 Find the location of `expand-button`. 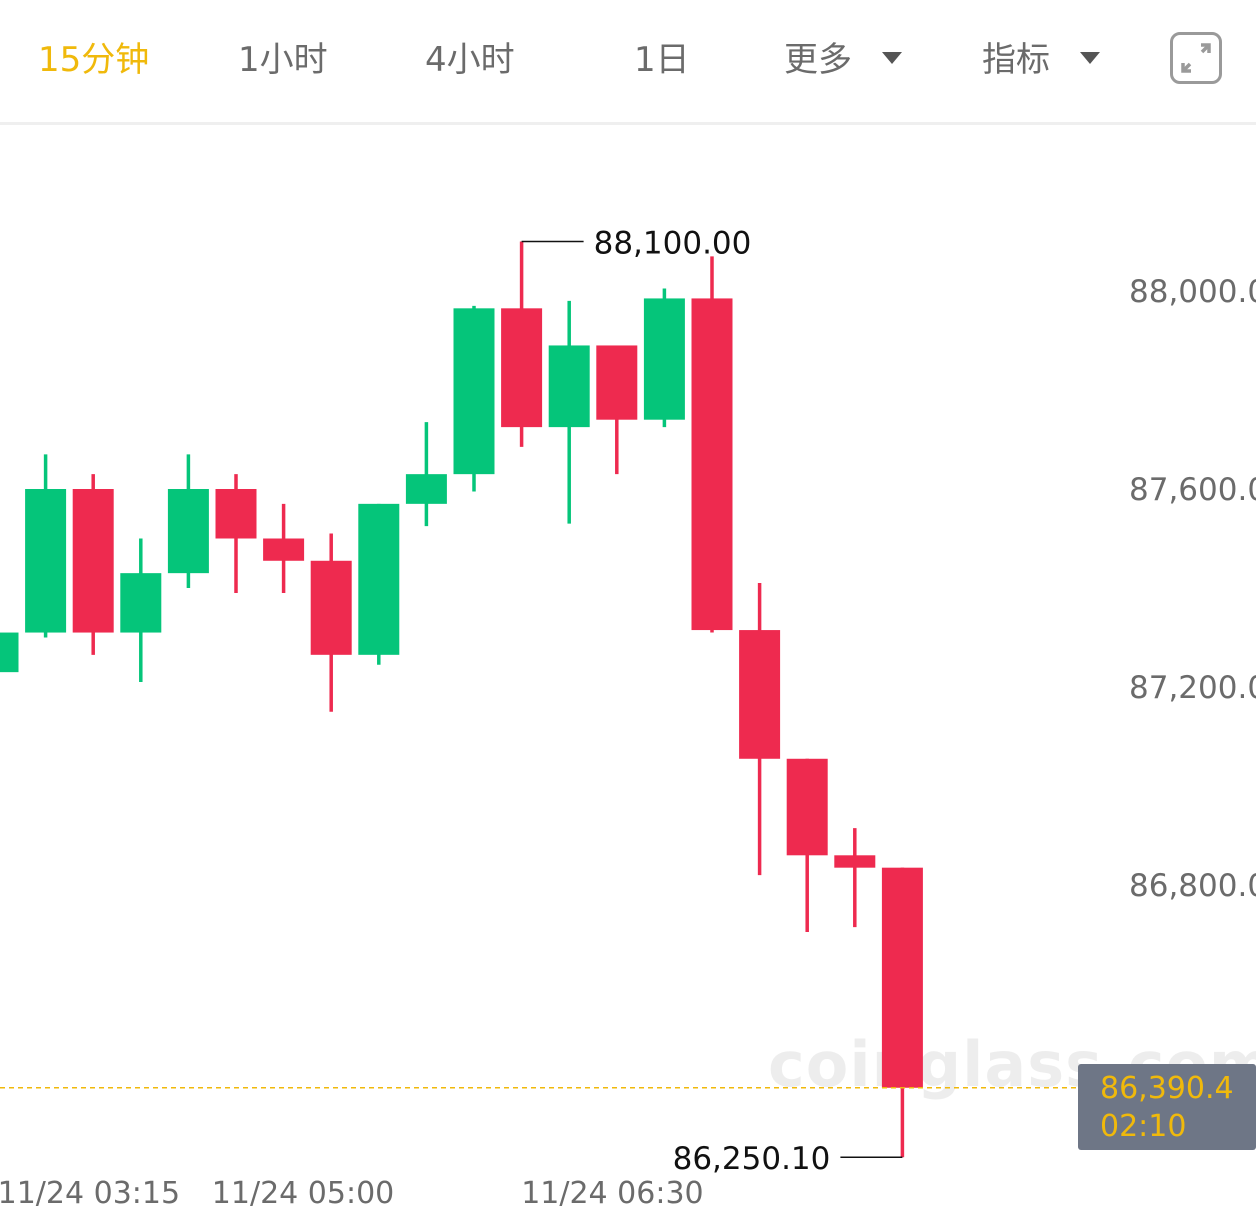

expand-button is located at coordinates (1196, 58).